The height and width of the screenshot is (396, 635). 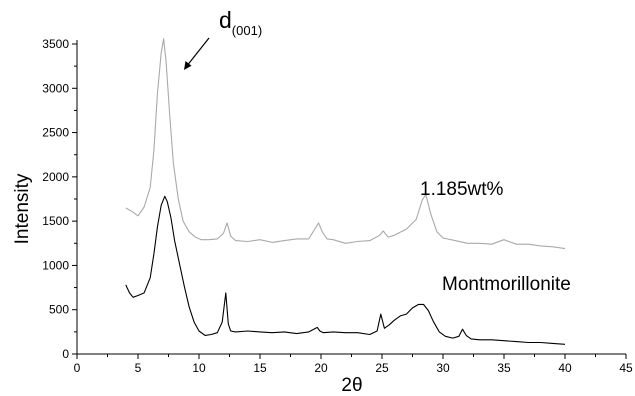 What do you see at coordinates (565, 368) in the screenshot?
I see `x-tick-label: 40` at bounding box center [565, 368].